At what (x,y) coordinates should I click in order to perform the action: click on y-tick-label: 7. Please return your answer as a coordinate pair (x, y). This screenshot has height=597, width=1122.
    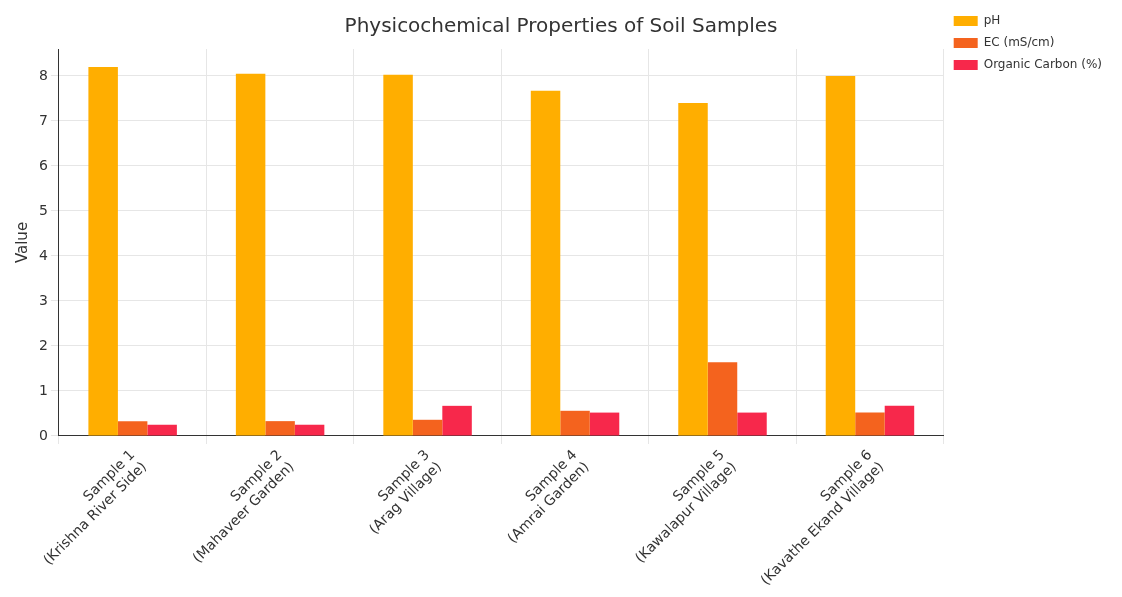
    Looking at the image, I should click on (43, 119).